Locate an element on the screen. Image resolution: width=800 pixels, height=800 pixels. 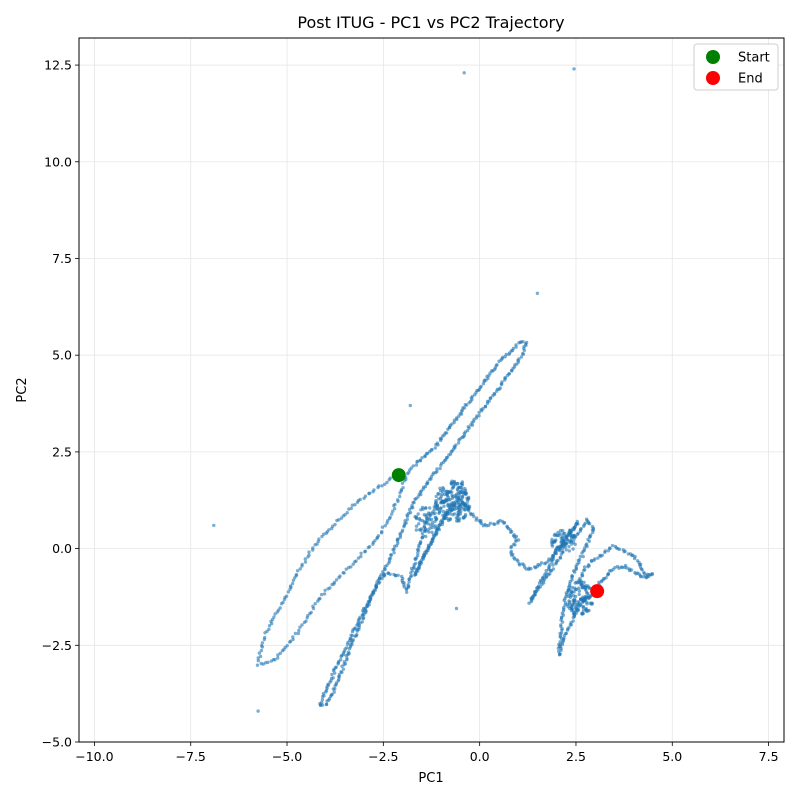
x-tick-label: 2.5 is located at coordinates (576, 756).